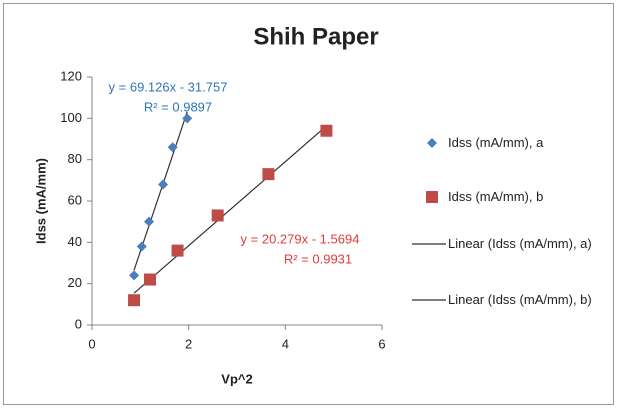 This screenshot has width=618, height=410. Describe the element at coordinates (520, 299) in the screenshot. I see `legend-label: Linear (Idss (mA/mm), b)` at that location.